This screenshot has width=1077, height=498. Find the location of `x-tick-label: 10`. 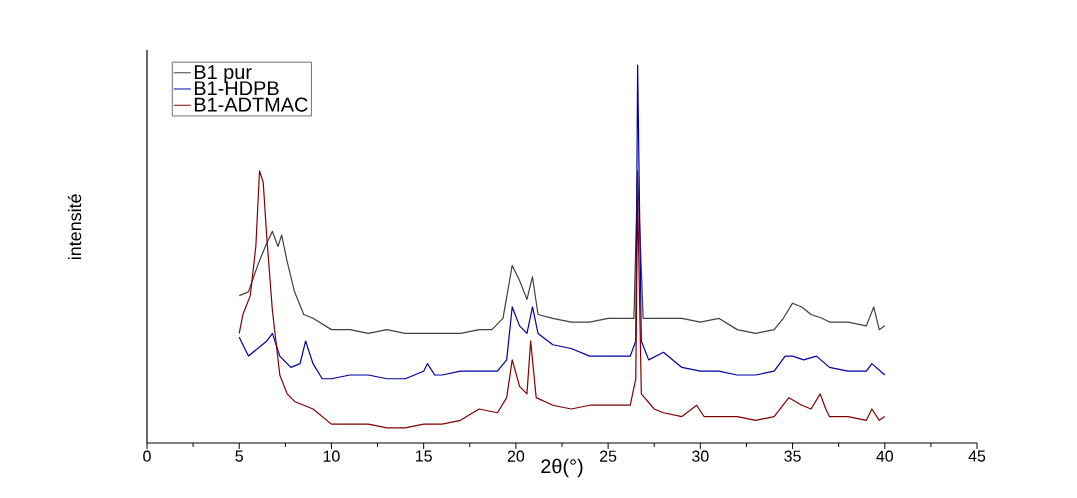

x-tick-label: 10 is located at coordinates (331, 456).